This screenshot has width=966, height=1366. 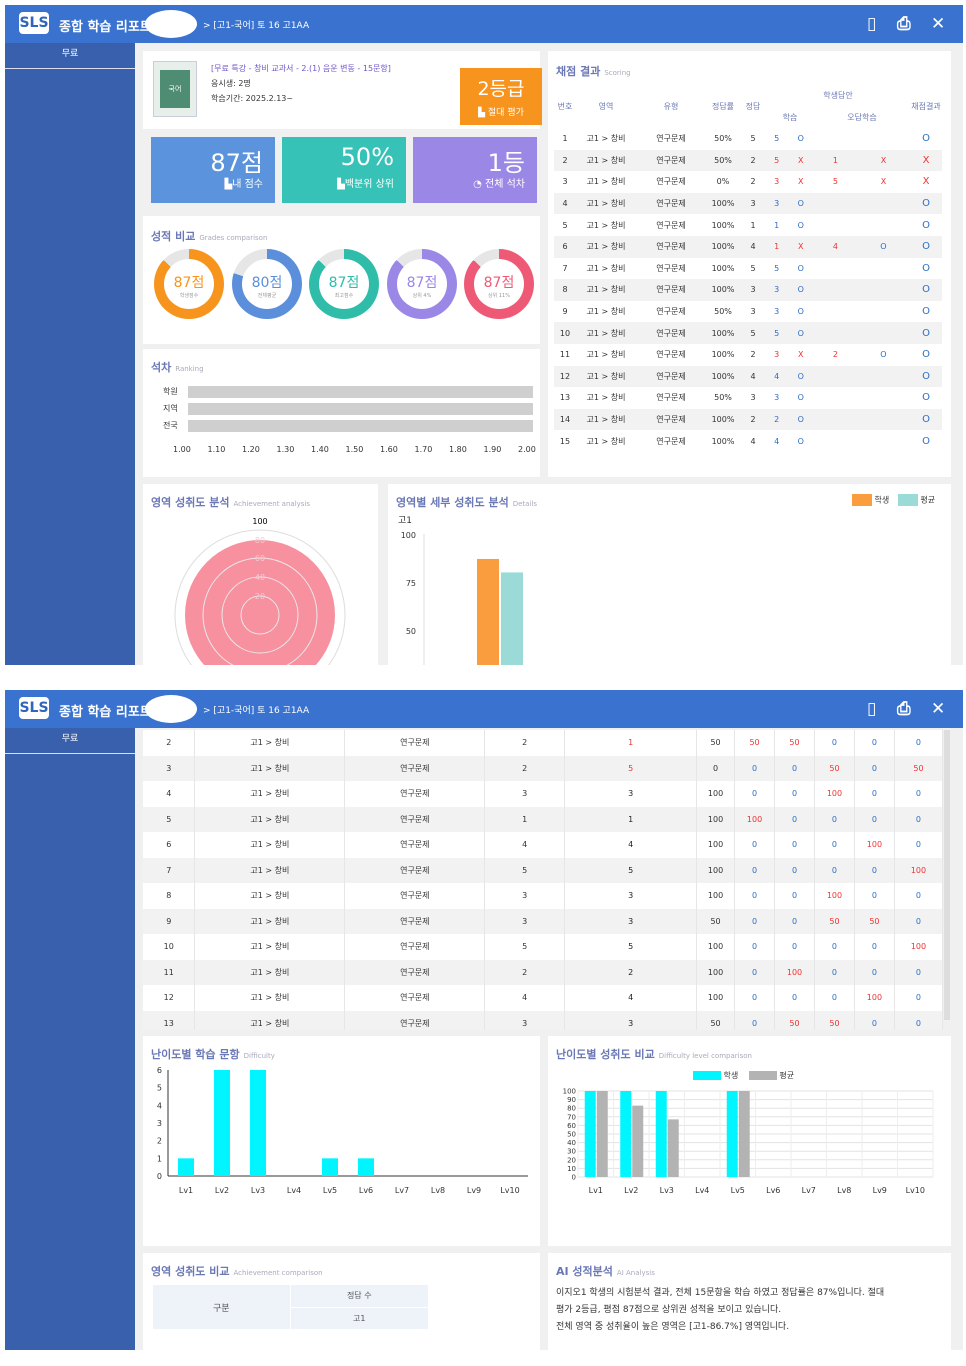 I want to click on cmp-bar-average, so click(x=602, y=1134).